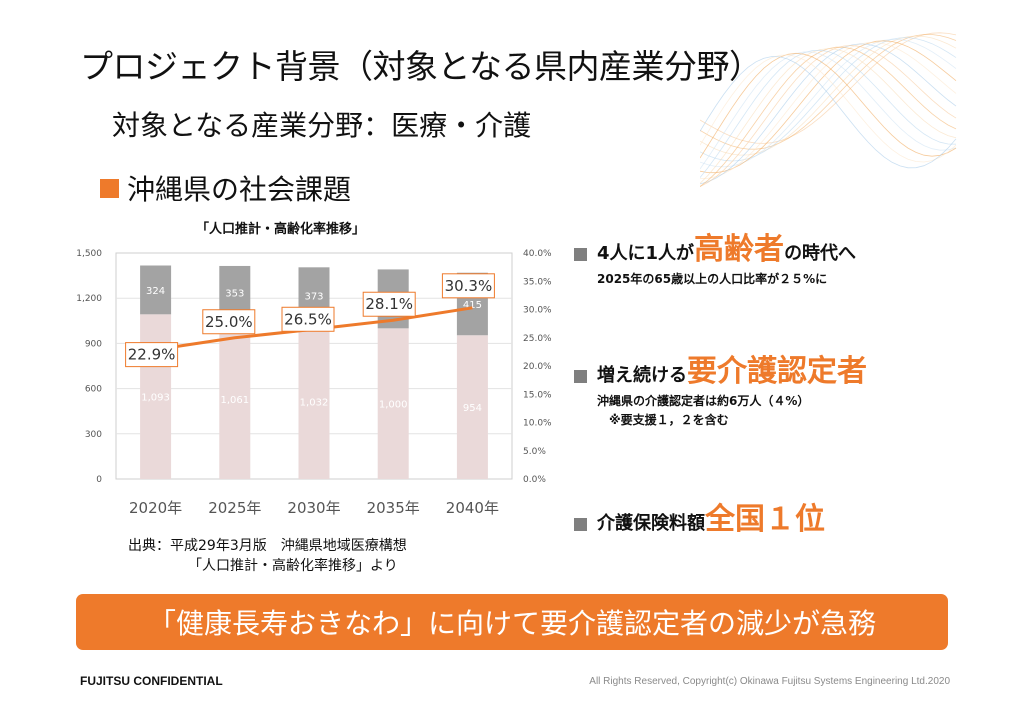  What do you see at coordinates (472, 305) in the screenshot?
I see `bar-value-label-upper: 415` at bounding box center [472, 305].